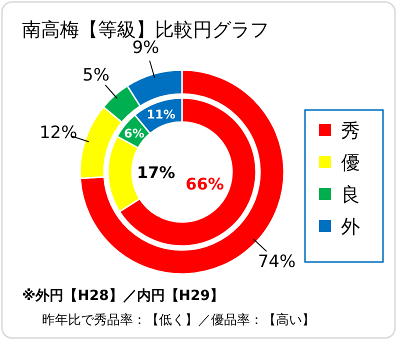 Image resolution: width=397 pixels, height=340 pixels. I want to click on data-label: 17%, so click(156, 172).